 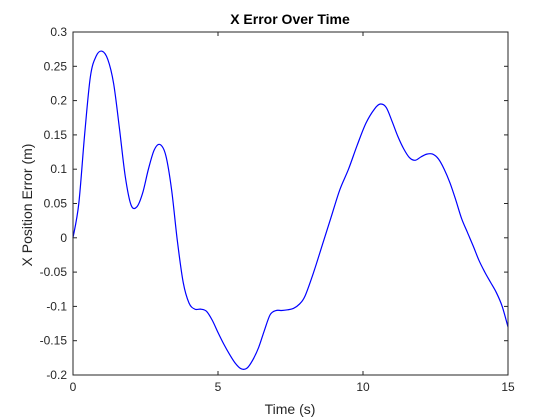 I want to click on y-tick-label: -0.1, so click(x=56, y=306).